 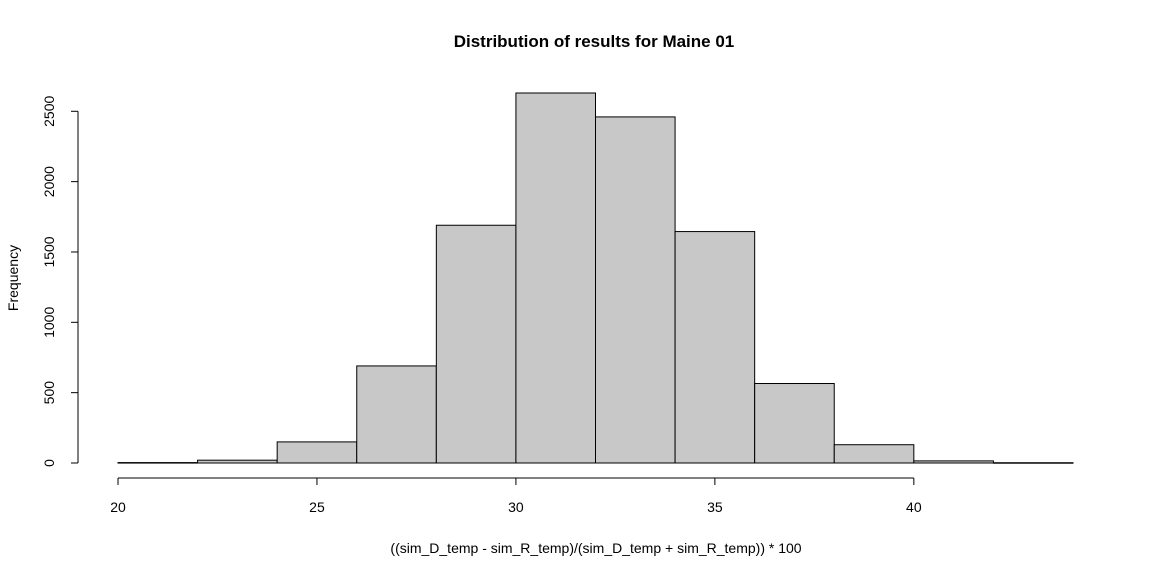 I want to click on y-axis: 0 500 1000 1500 2000 2500, so click(x=60, y=281).